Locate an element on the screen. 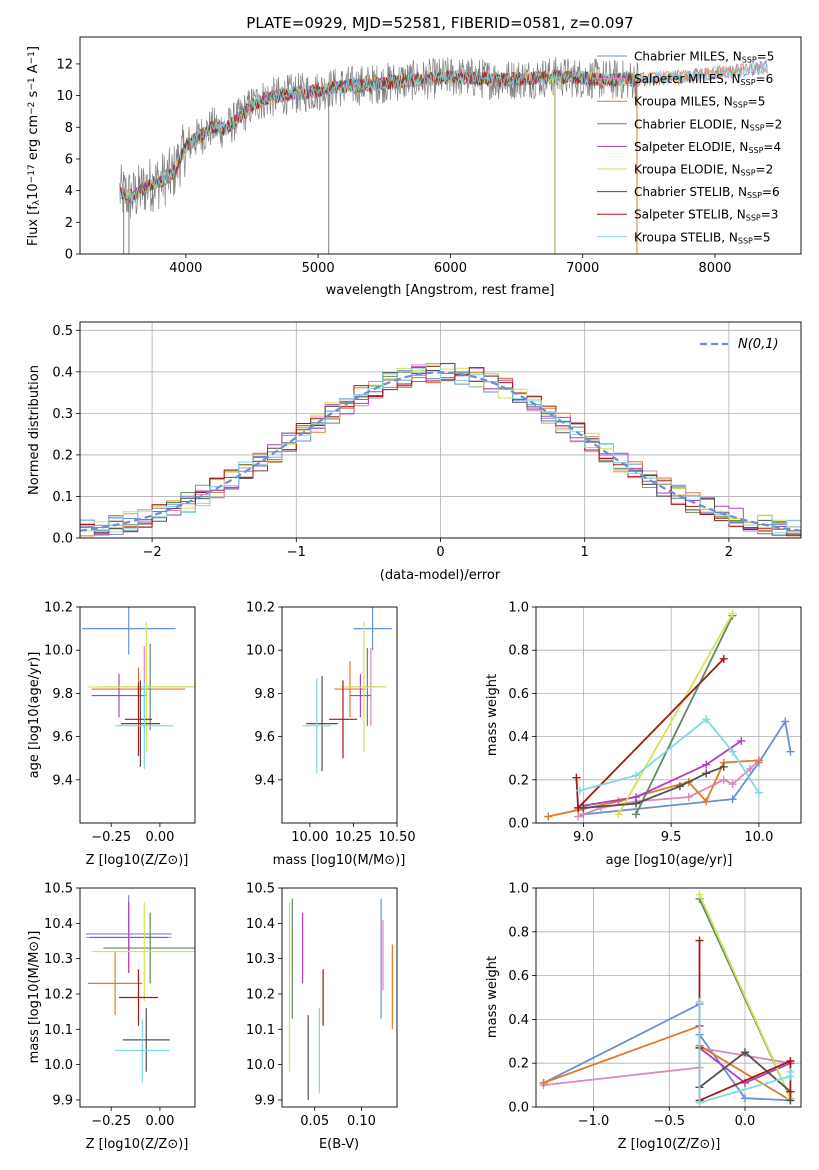 This screenshot has width=819, height=1170. weight_vs_age-ytick-label-5: 1.0 is located at coordinates (518, 608).